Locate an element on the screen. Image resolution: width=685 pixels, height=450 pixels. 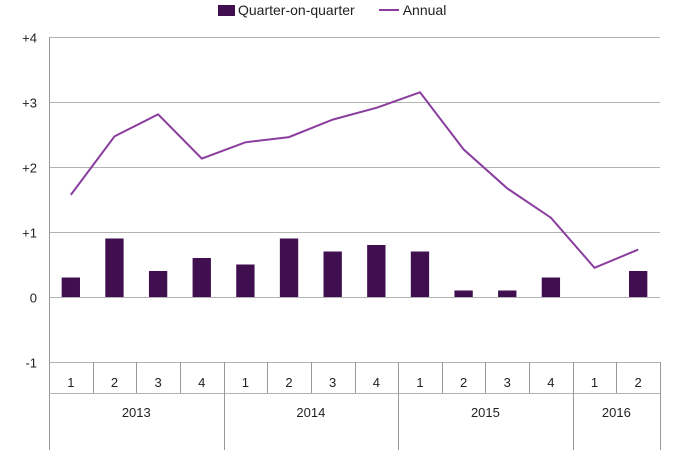
year-label: 2013 is located at coordinates (136, 412).